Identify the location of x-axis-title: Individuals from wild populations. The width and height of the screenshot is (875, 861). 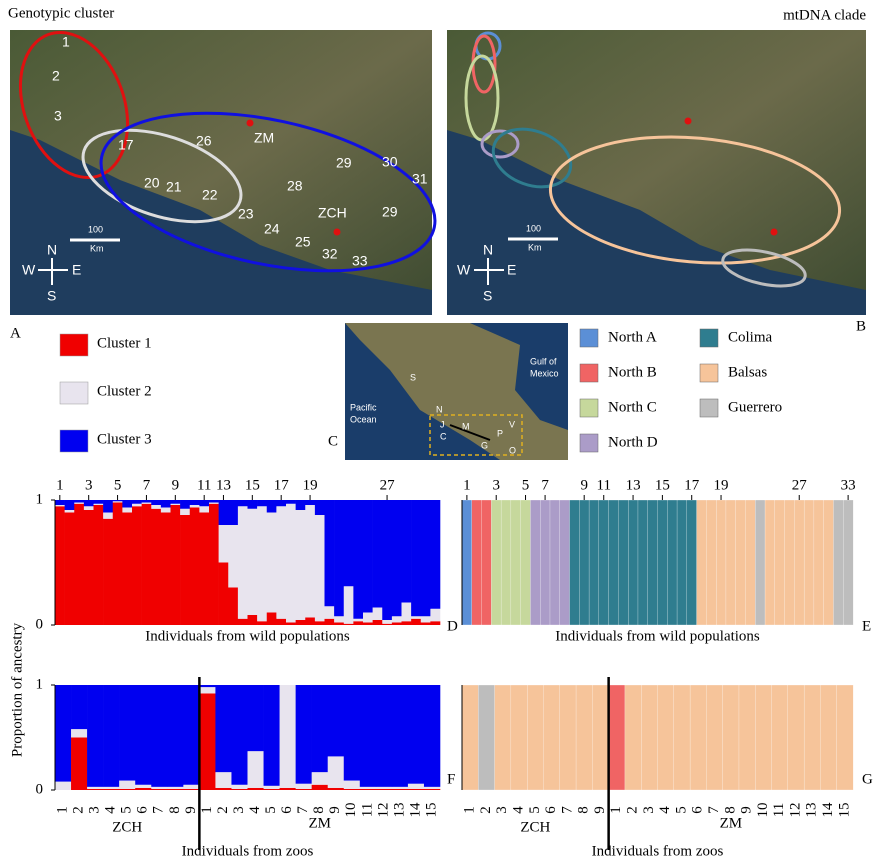
(657, 636).